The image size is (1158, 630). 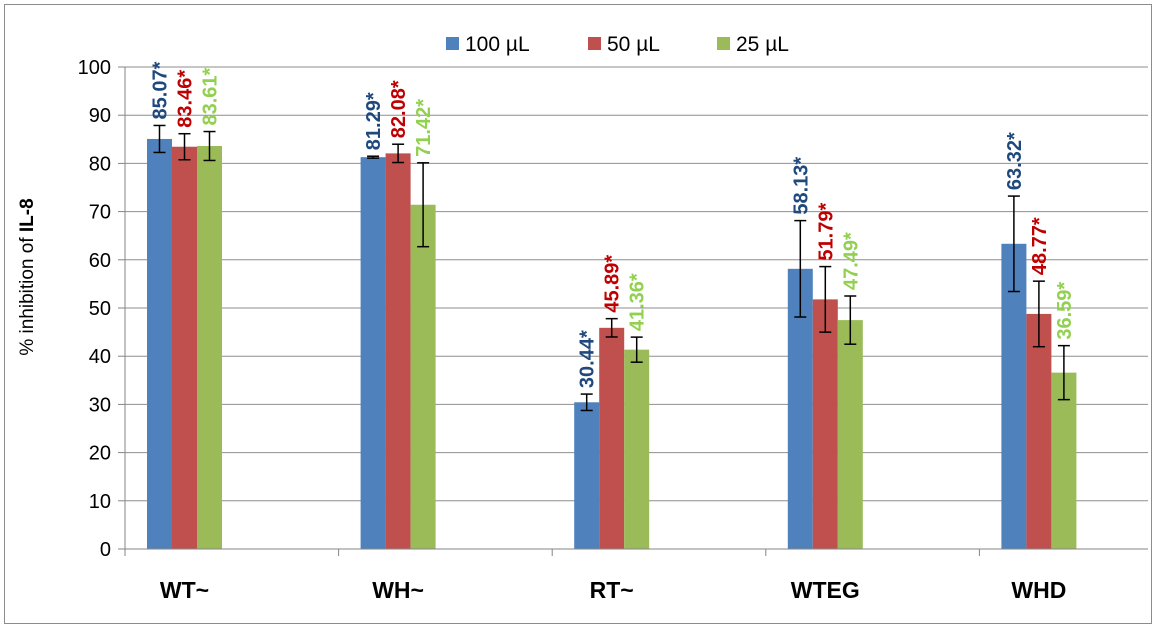 What do you see at coordinates (100, 261) in the screenshot?
I see `y-tick-label: 60` at bounding box center [100, 261].